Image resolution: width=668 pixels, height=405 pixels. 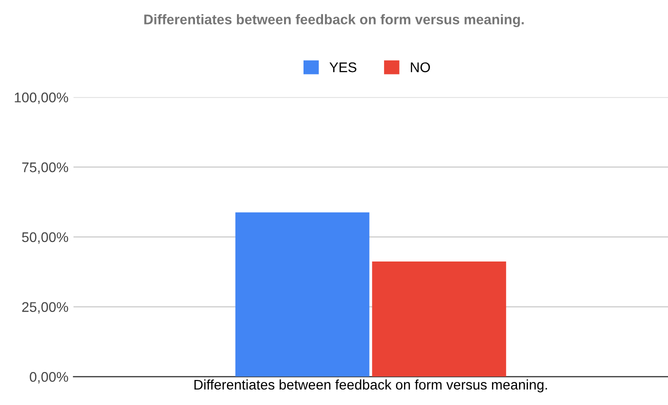 I want to click on chart-title: Differentiates between feedback on form versus meaning., so click(x=334, y=21).